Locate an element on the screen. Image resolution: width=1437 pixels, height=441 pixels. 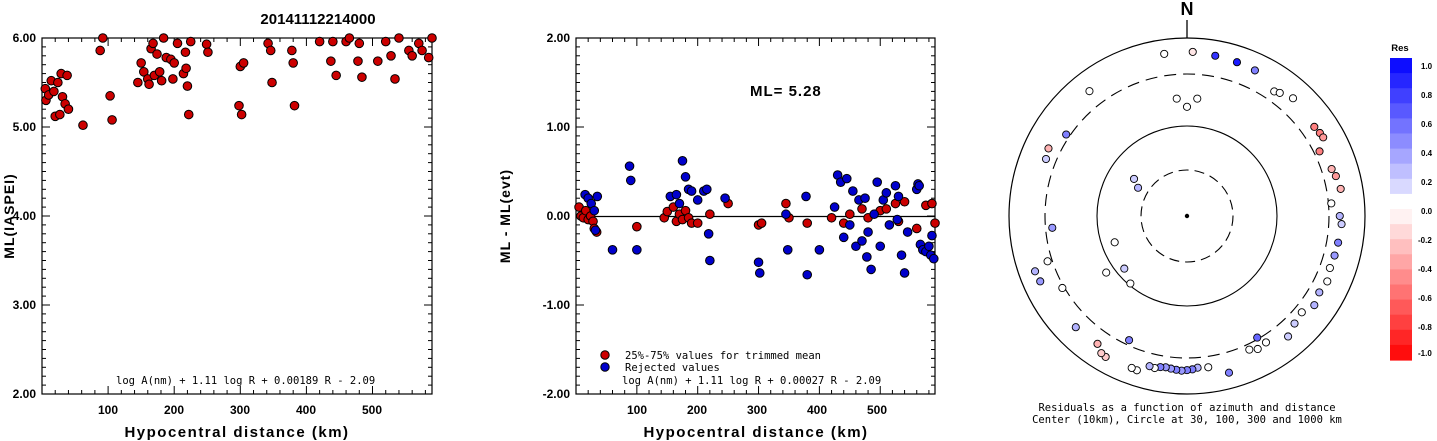
colorbar-tick-label: -0.2 is located at coordinates (1425, 240).